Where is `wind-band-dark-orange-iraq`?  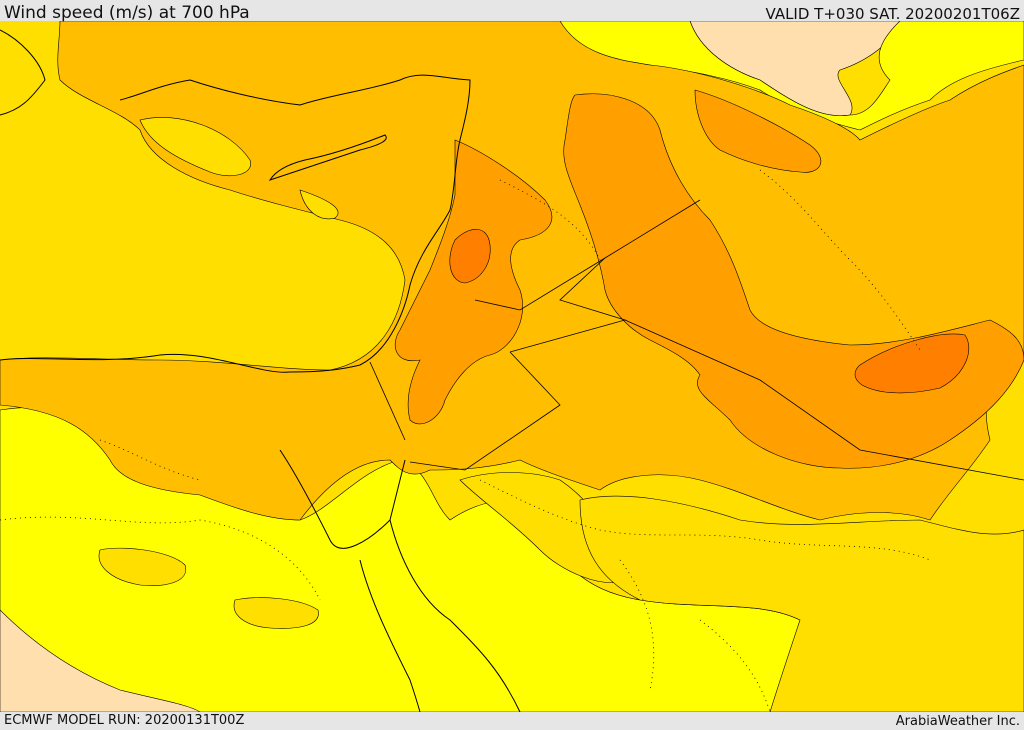 wind-band-dark-orange-iraq is located at coordinates (912, 363).